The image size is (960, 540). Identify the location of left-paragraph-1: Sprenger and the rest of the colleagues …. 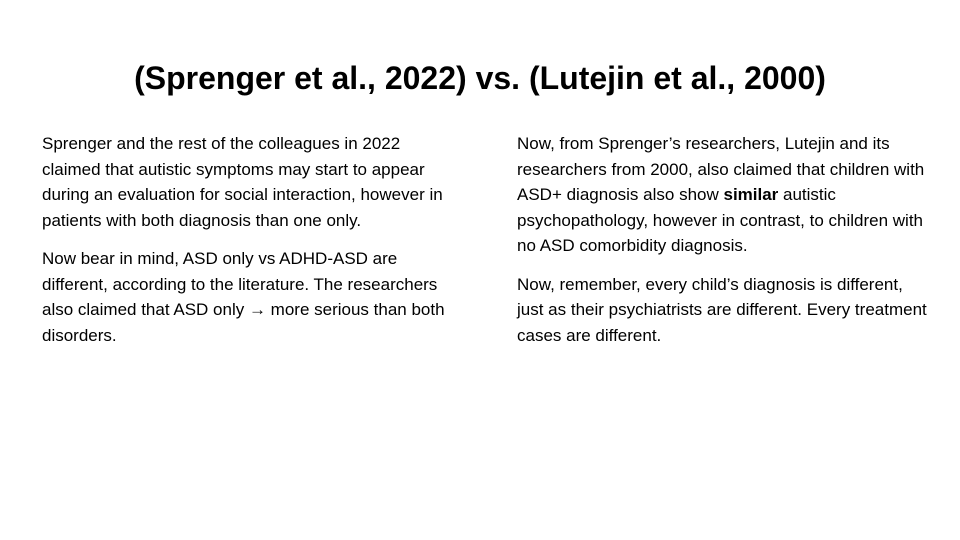
(242, 182).